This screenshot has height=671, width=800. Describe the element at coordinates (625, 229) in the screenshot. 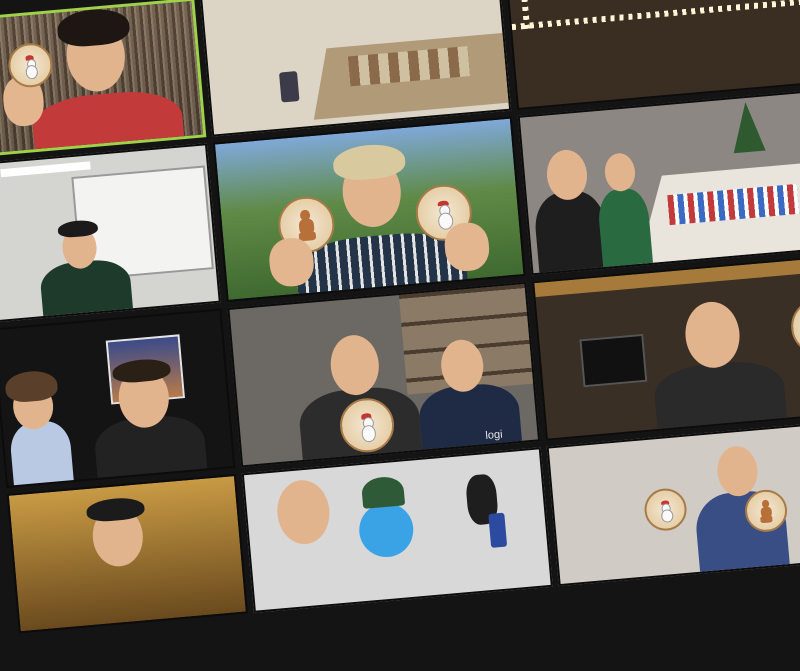

I see `girl-green-dress` at that location.